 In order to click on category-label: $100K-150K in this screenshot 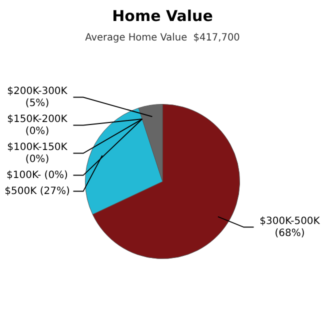, I will do `click(37, 147)`.